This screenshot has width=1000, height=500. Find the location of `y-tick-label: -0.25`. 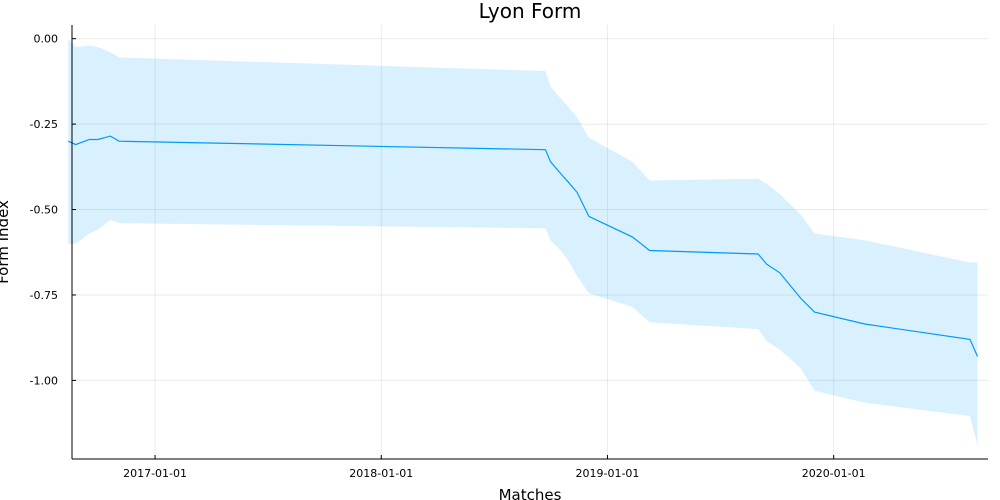

y-tick-label: -0.25 is located at coordinates (44, 124).